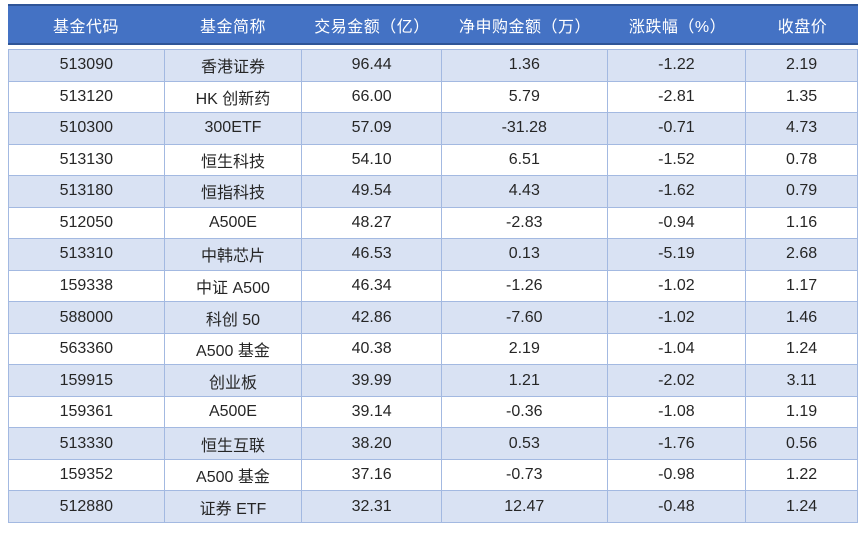 This screenshot has width=865, height=536. I want to click on cell-trade-amount: 42.86, so click(372, 317).